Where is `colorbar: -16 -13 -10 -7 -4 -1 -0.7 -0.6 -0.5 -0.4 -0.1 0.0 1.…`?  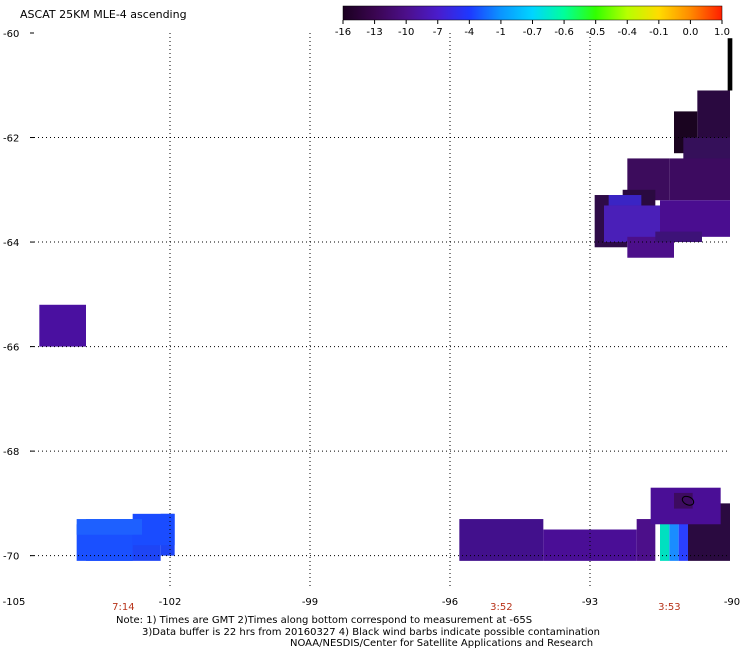 colorbar: -16 -13 -10 -7 -4 -1 -0.7 -0.6 -0.5 -0.4 -0.1 0.0 1.… is located at coordinates (532, 21).